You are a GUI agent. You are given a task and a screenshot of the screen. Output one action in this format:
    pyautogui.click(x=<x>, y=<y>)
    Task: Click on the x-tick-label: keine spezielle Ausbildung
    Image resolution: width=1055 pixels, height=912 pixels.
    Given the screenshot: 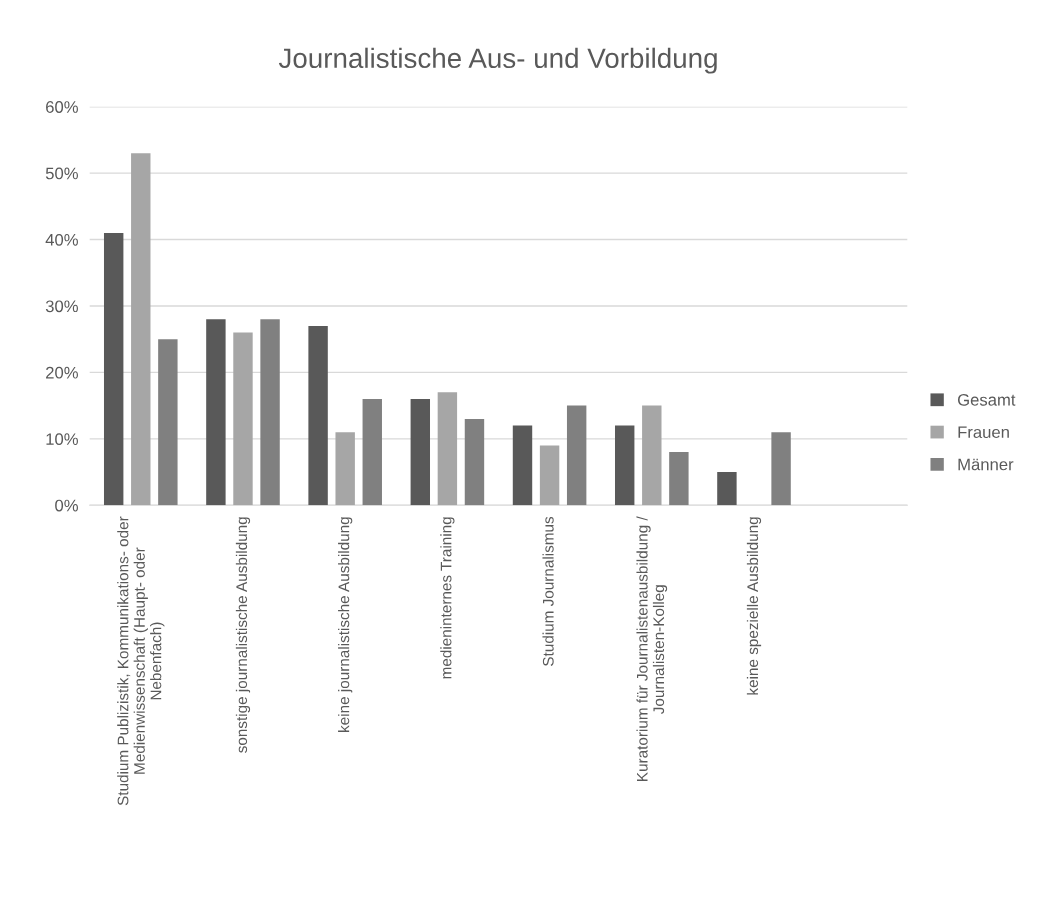 What is the action you would take?
    pyautogui.click(x=754, y=606)
    